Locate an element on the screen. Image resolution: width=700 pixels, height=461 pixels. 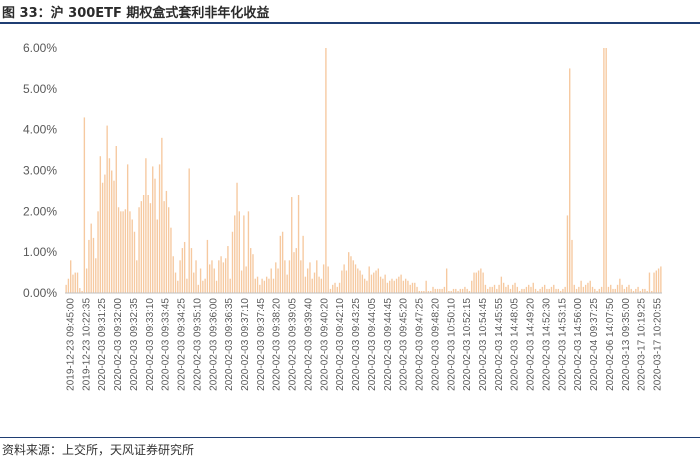
x-tick-label: 2020-02-03 10:50:10 is located at coordinates (451, 344).